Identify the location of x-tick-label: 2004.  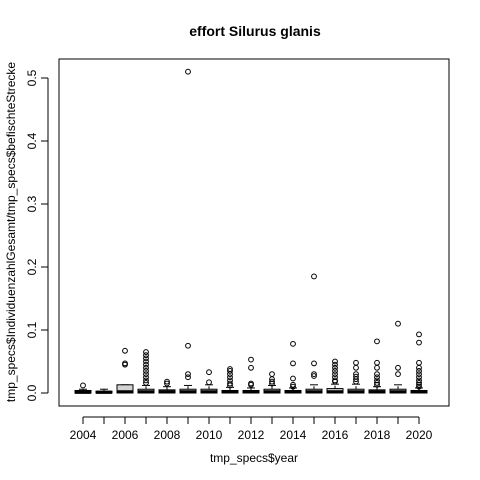
(83, 435).